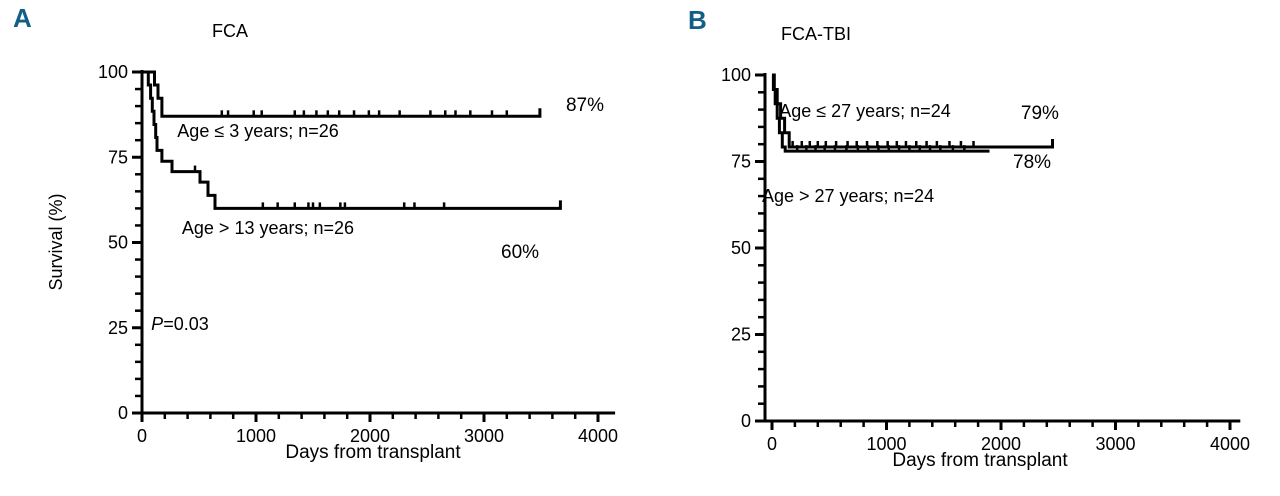  I want to click on p-value-label: P=0.03, so click(180, 324).